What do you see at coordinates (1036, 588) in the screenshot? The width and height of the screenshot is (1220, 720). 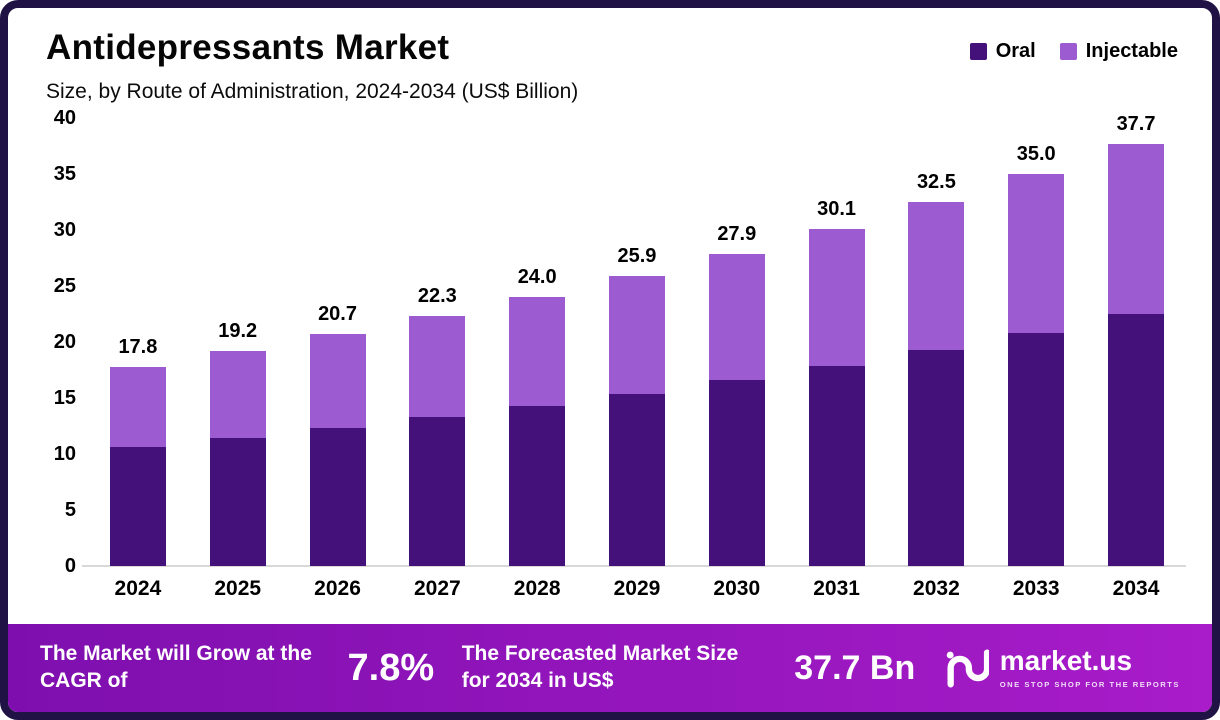 I see `x-axis-label: 2033` at bounding box center [1036, 588].